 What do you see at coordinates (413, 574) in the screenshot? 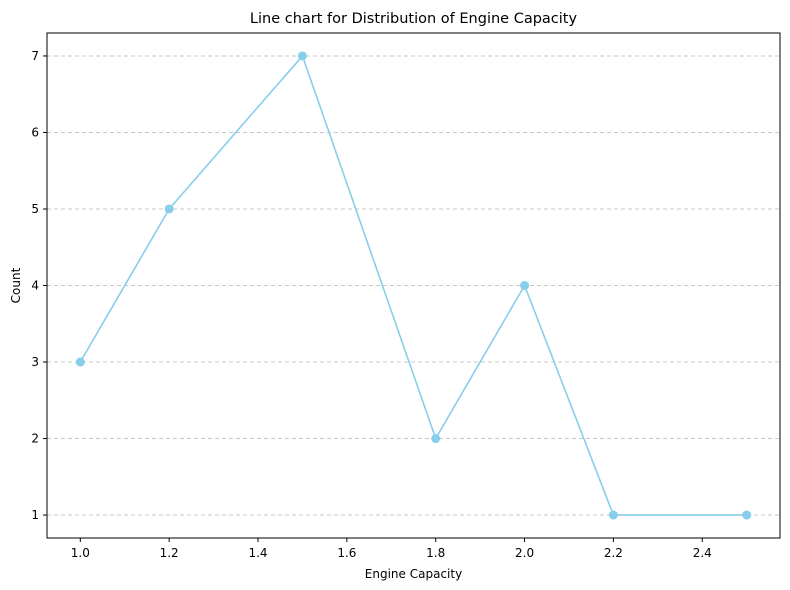
I see `x-axis-label: Engine Capacity` at bounding box center [413, 574].